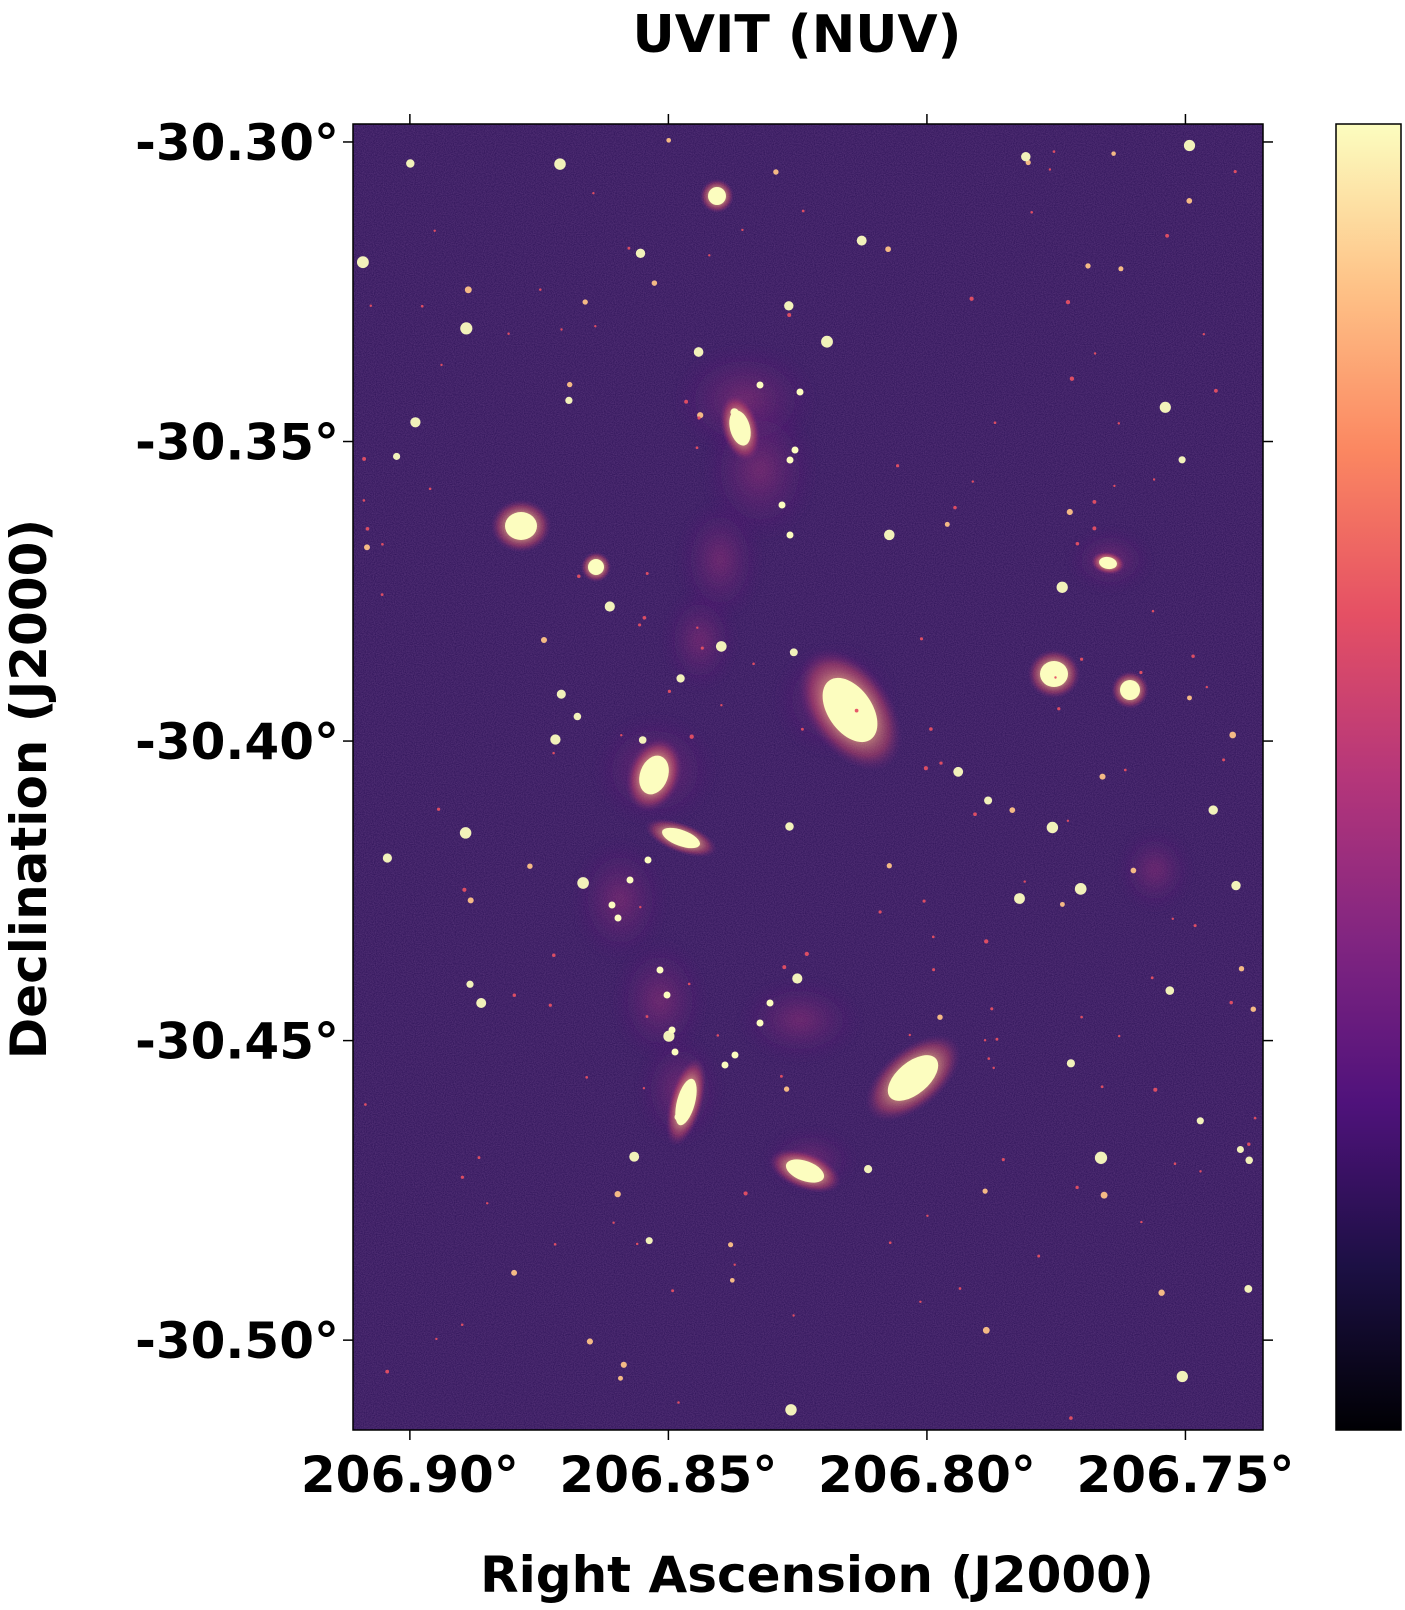 The height and width of the screenshot is (1610, 1405). What do you see at coordinates (1368, 777) in the screenshot?
I see `colorbar-gradient` at bounding box center [1368, 777].